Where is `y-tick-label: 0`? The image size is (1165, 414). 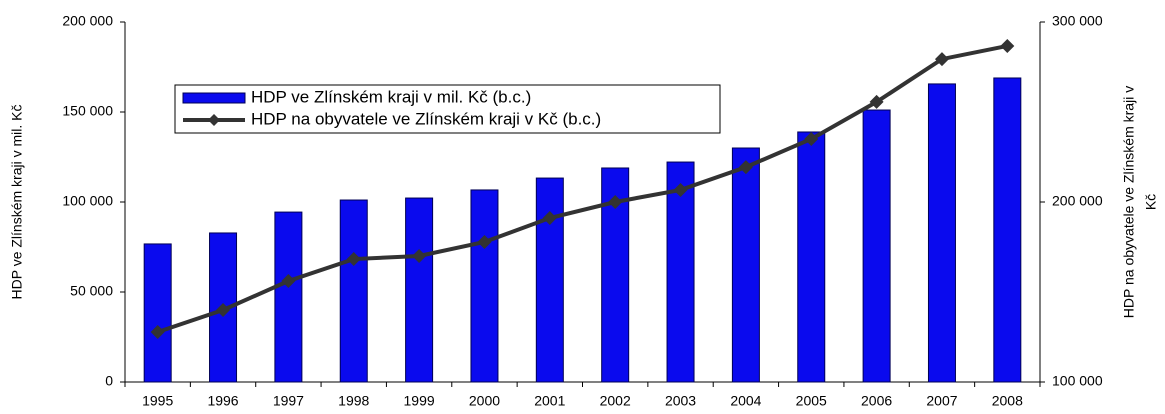 y-tick-label: 0 is located at coordinates (109, 381).